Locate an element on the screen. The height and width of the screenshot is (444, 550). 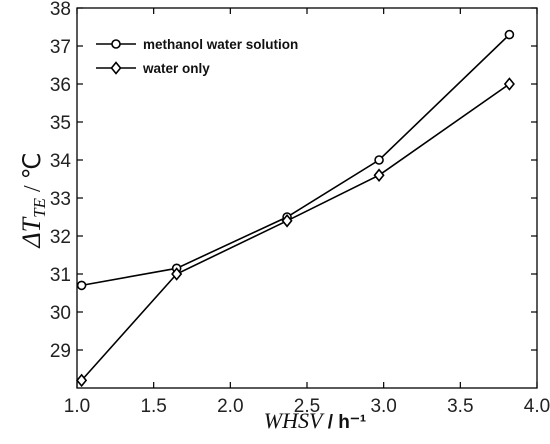
x-axis-title: WHSV / h⁻¹ is located at coordinates (315, 420).